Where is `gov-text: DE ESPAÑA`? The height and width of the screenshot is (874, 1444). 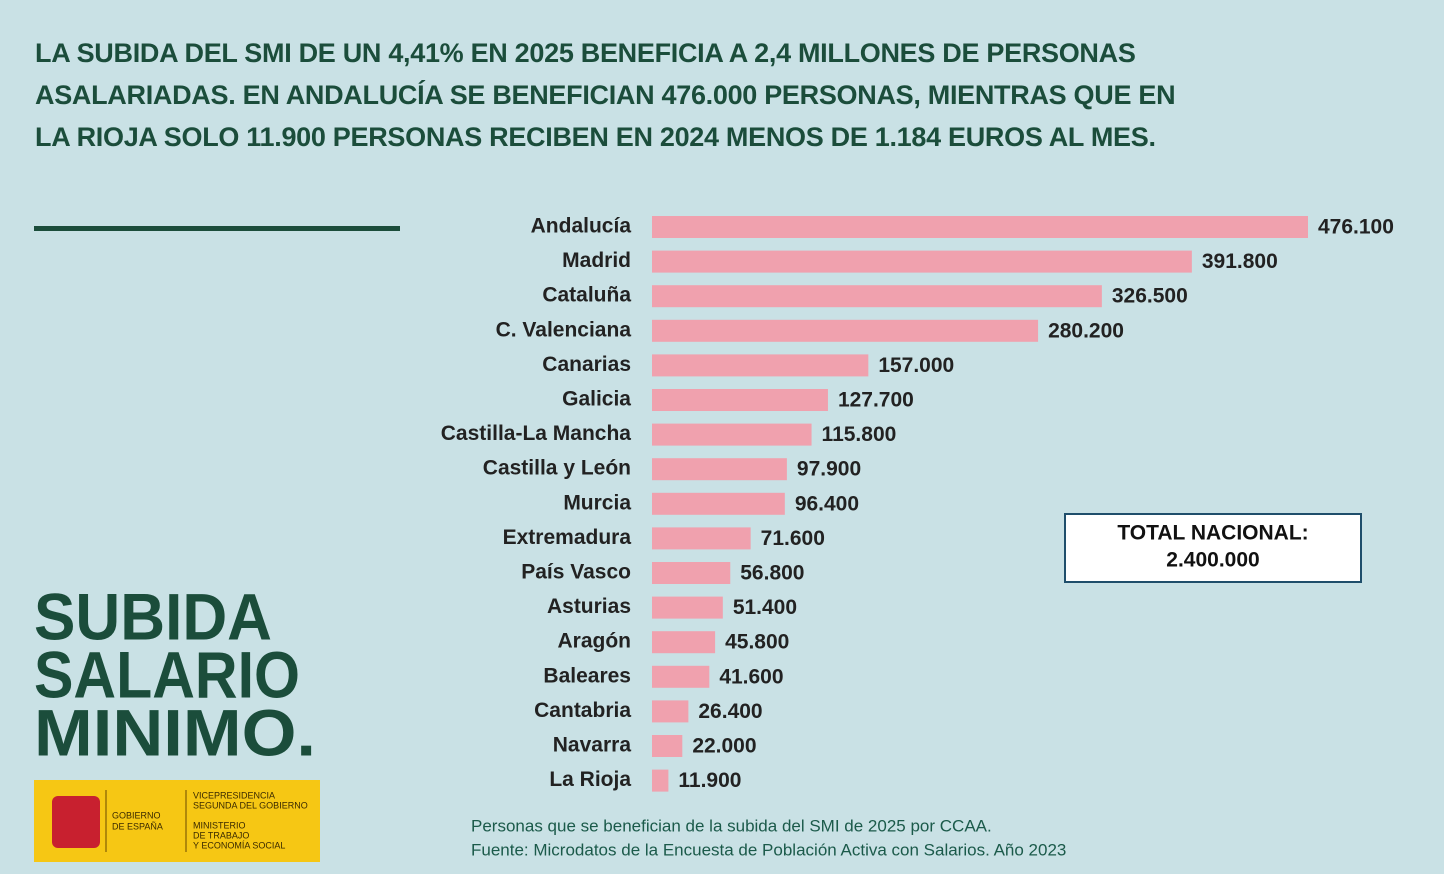 gov-text: DE ESPAÑA is located at coordinates (137, 826).